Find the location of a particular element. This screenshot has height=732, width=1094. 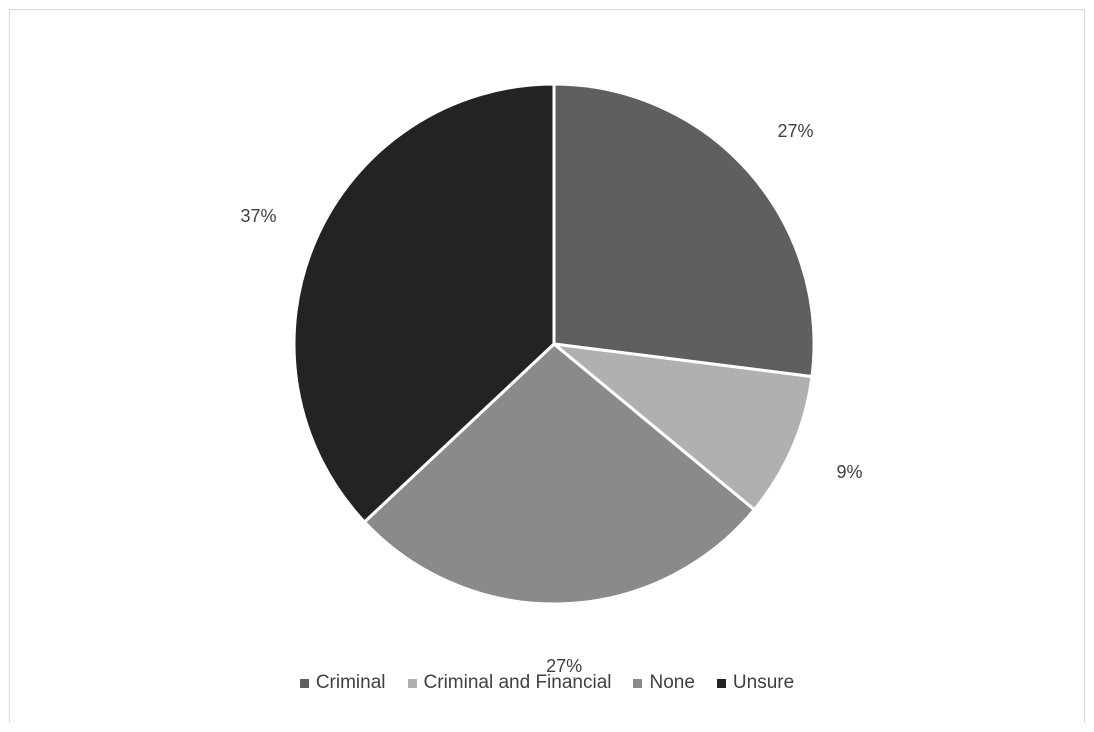

legend-label: None is located at coordinates (672, 682).